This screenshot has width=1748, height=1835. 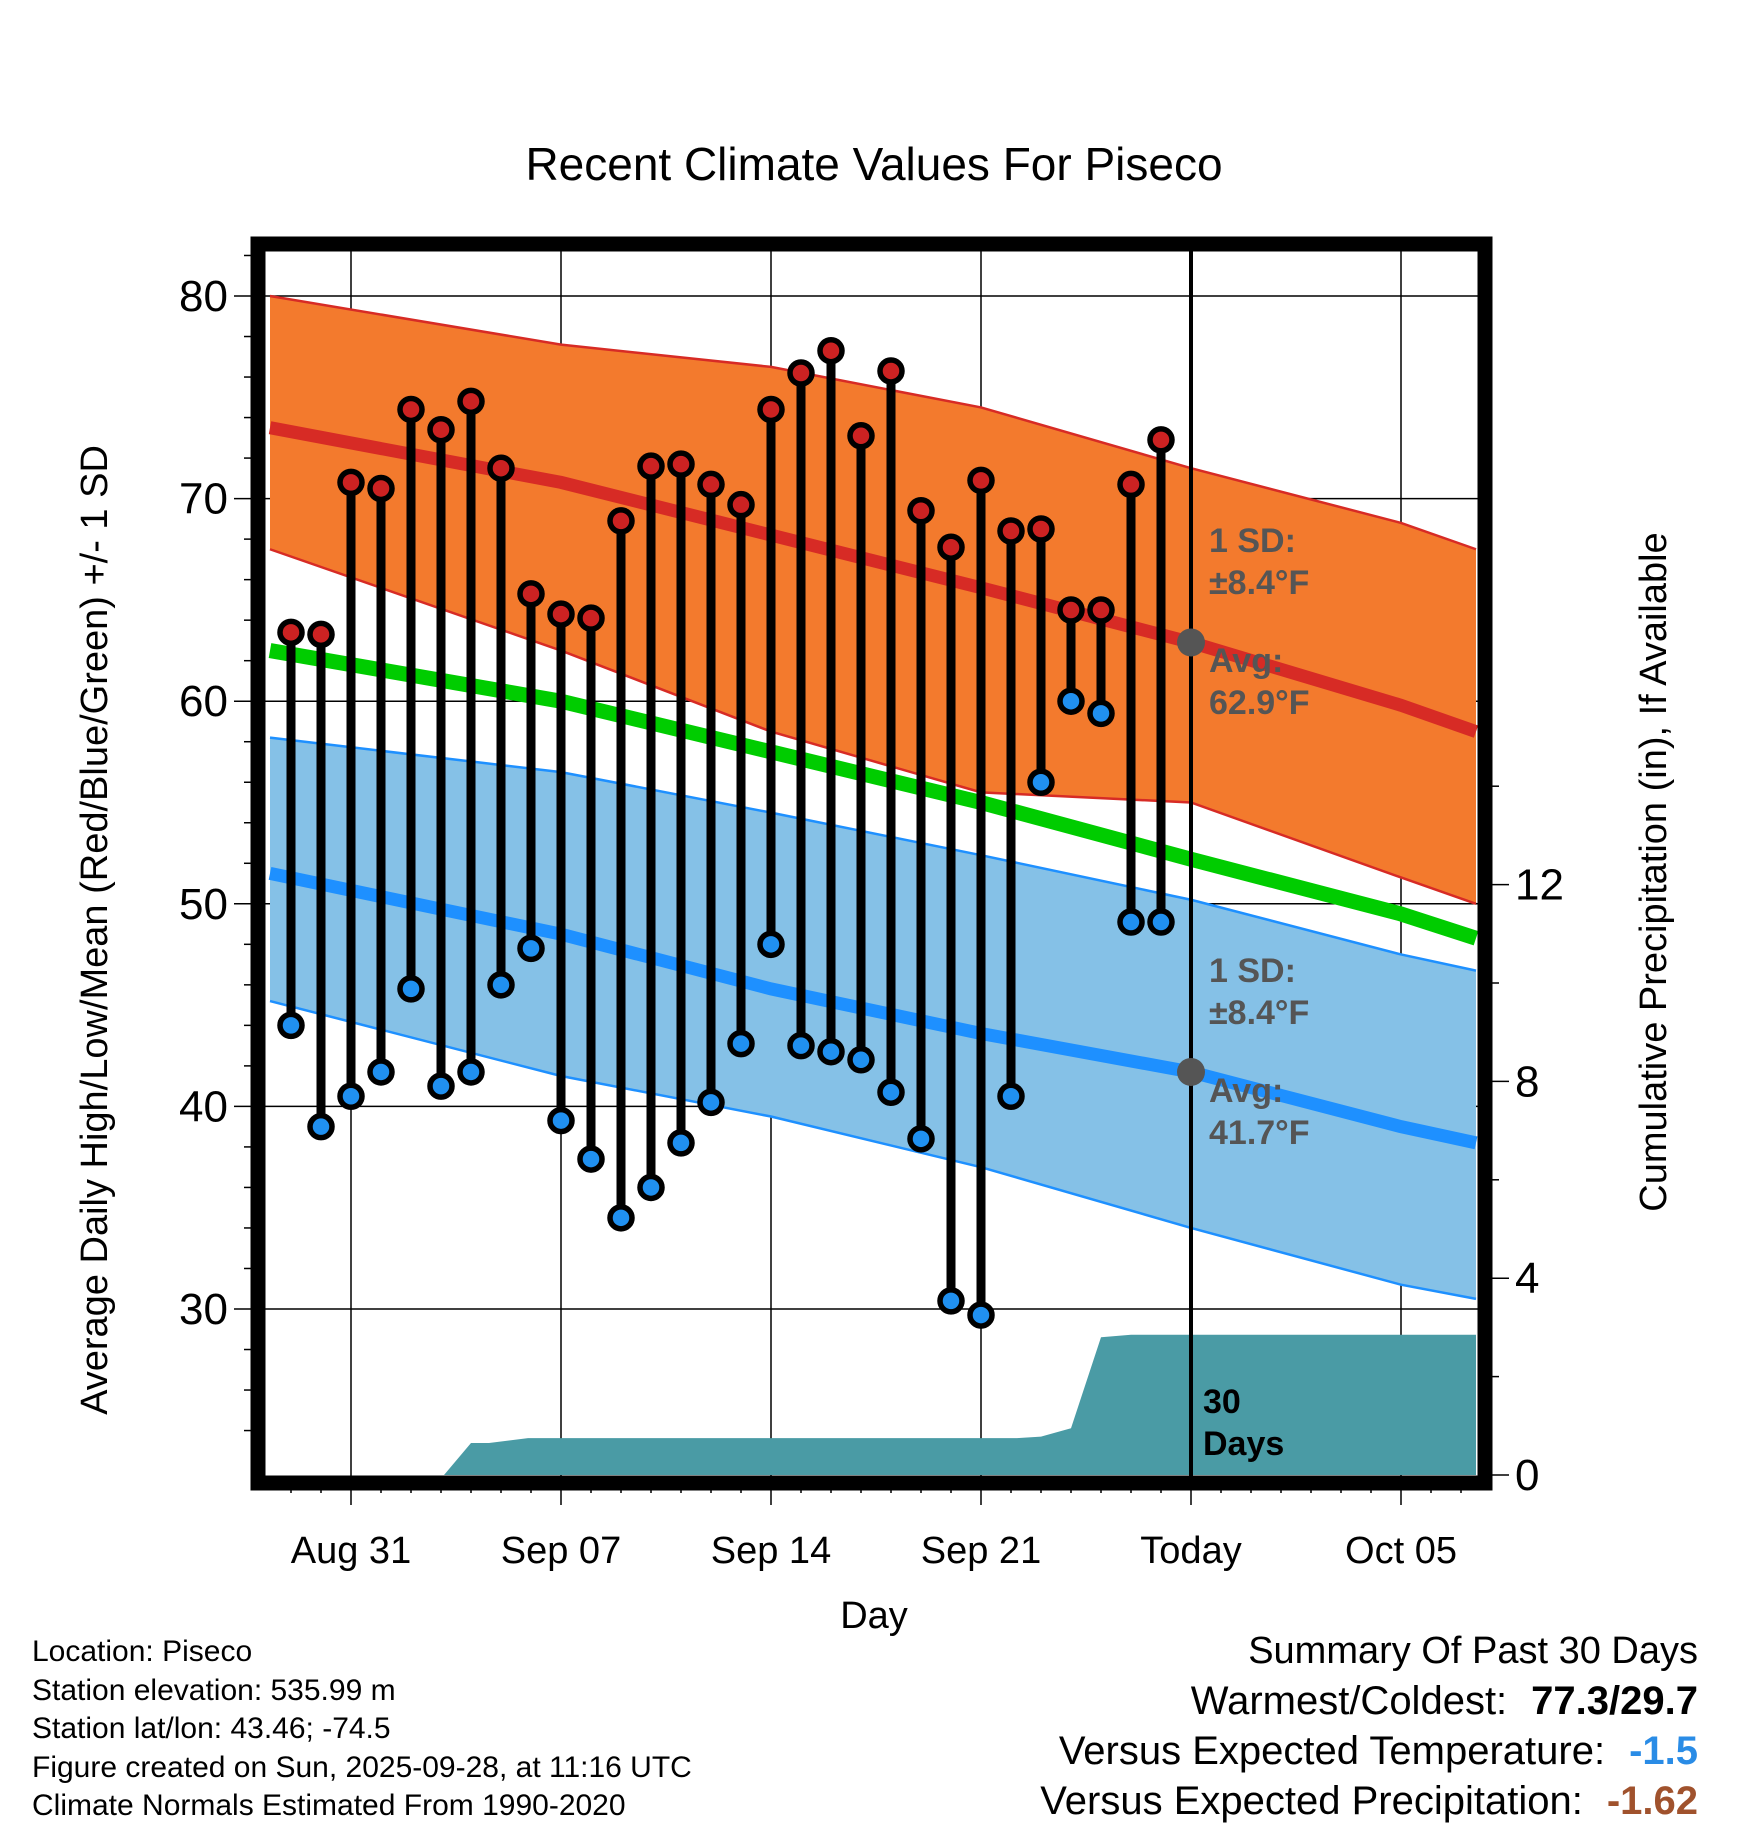 What do you see at coordinates (1191, 642) in the screenshot?
I see `high-today-marker` at bounding box center [1191, 642].